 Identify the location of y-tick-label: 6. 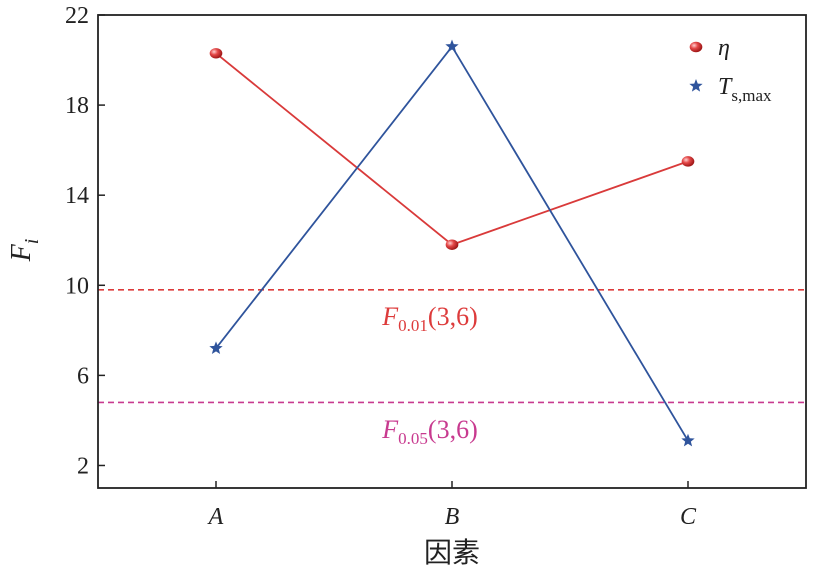
(83, 376).